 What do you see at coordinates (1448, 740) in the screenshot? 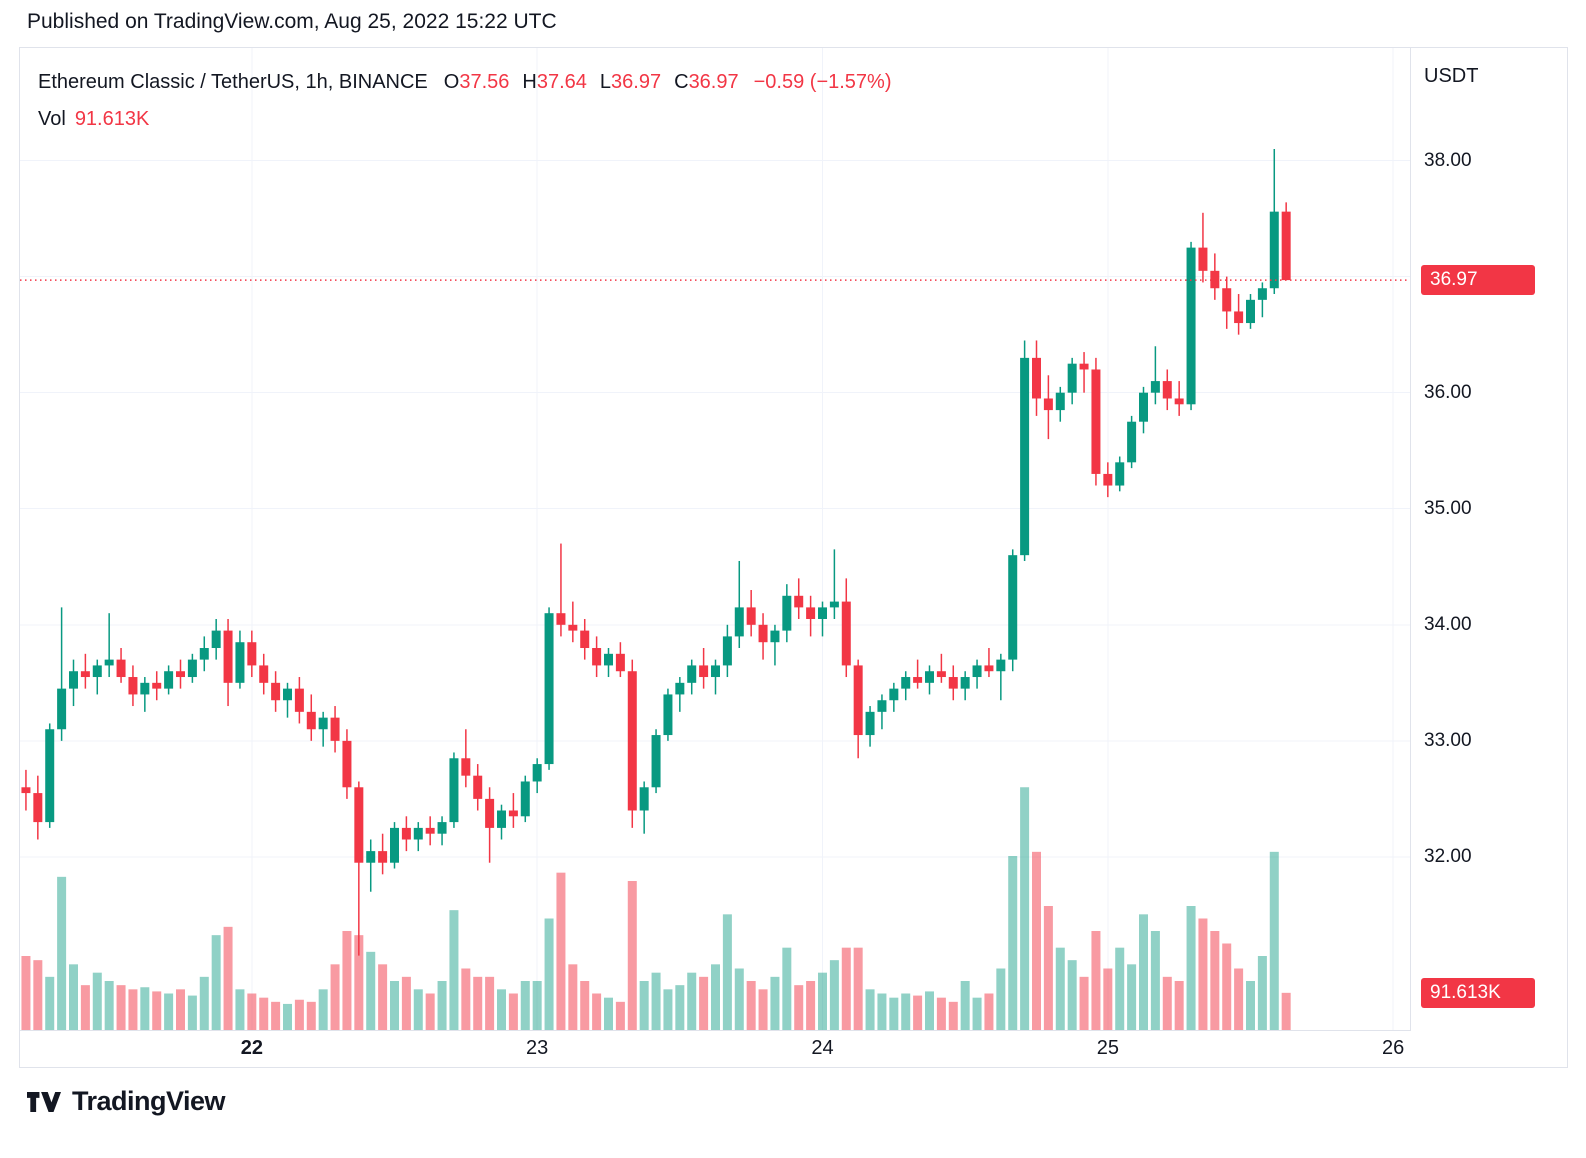
I see `price-tick-label: 33.00` at bounding box center [1448, 740].